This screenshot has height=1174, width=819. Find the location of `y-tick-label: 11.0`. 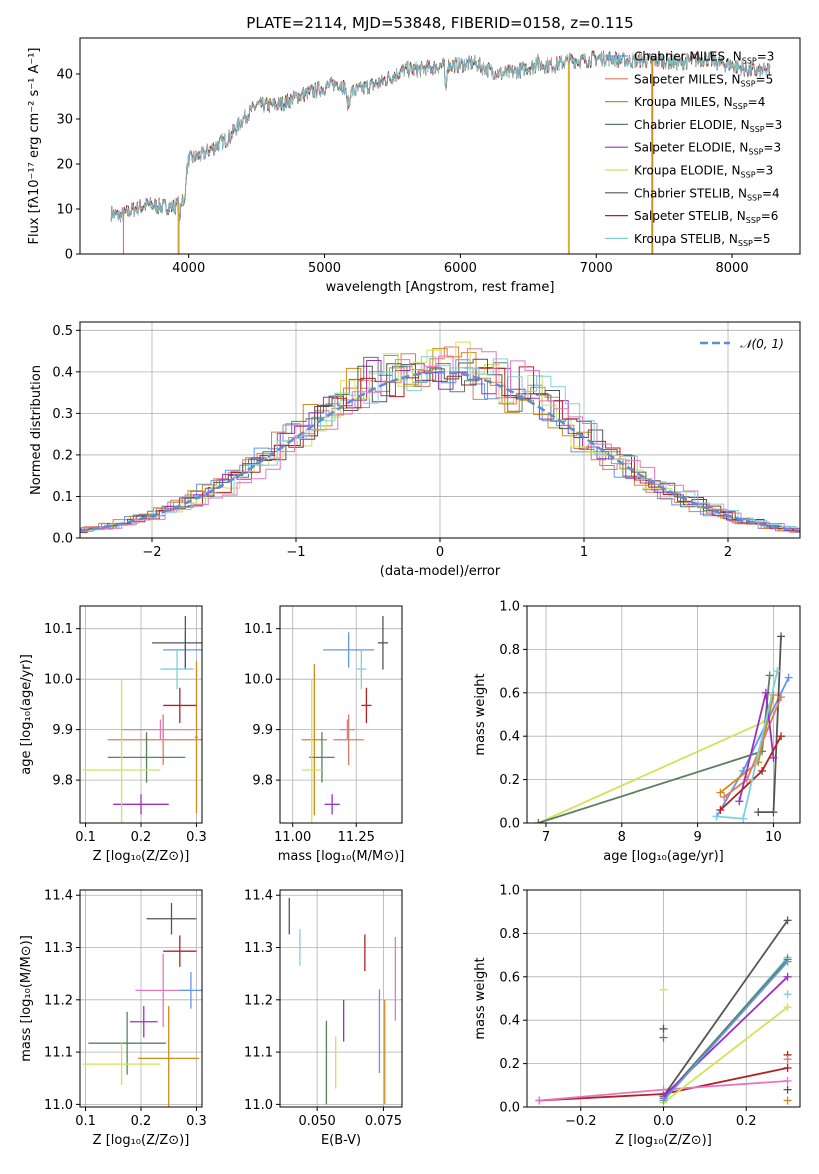

y-tick-label: 11.0 is located at coordinates (58, 1105).